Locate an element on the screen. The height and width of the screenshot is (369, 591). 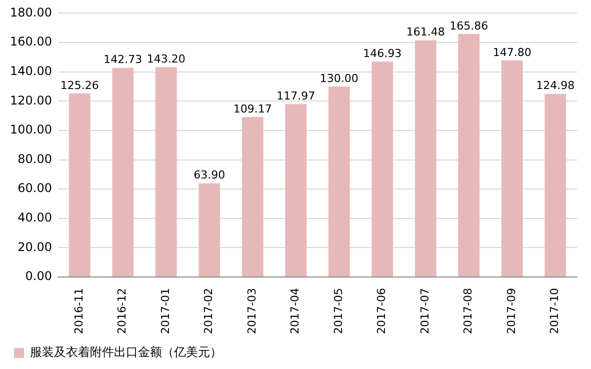
data-label: 142.73 is located at coordinates (123, 59).